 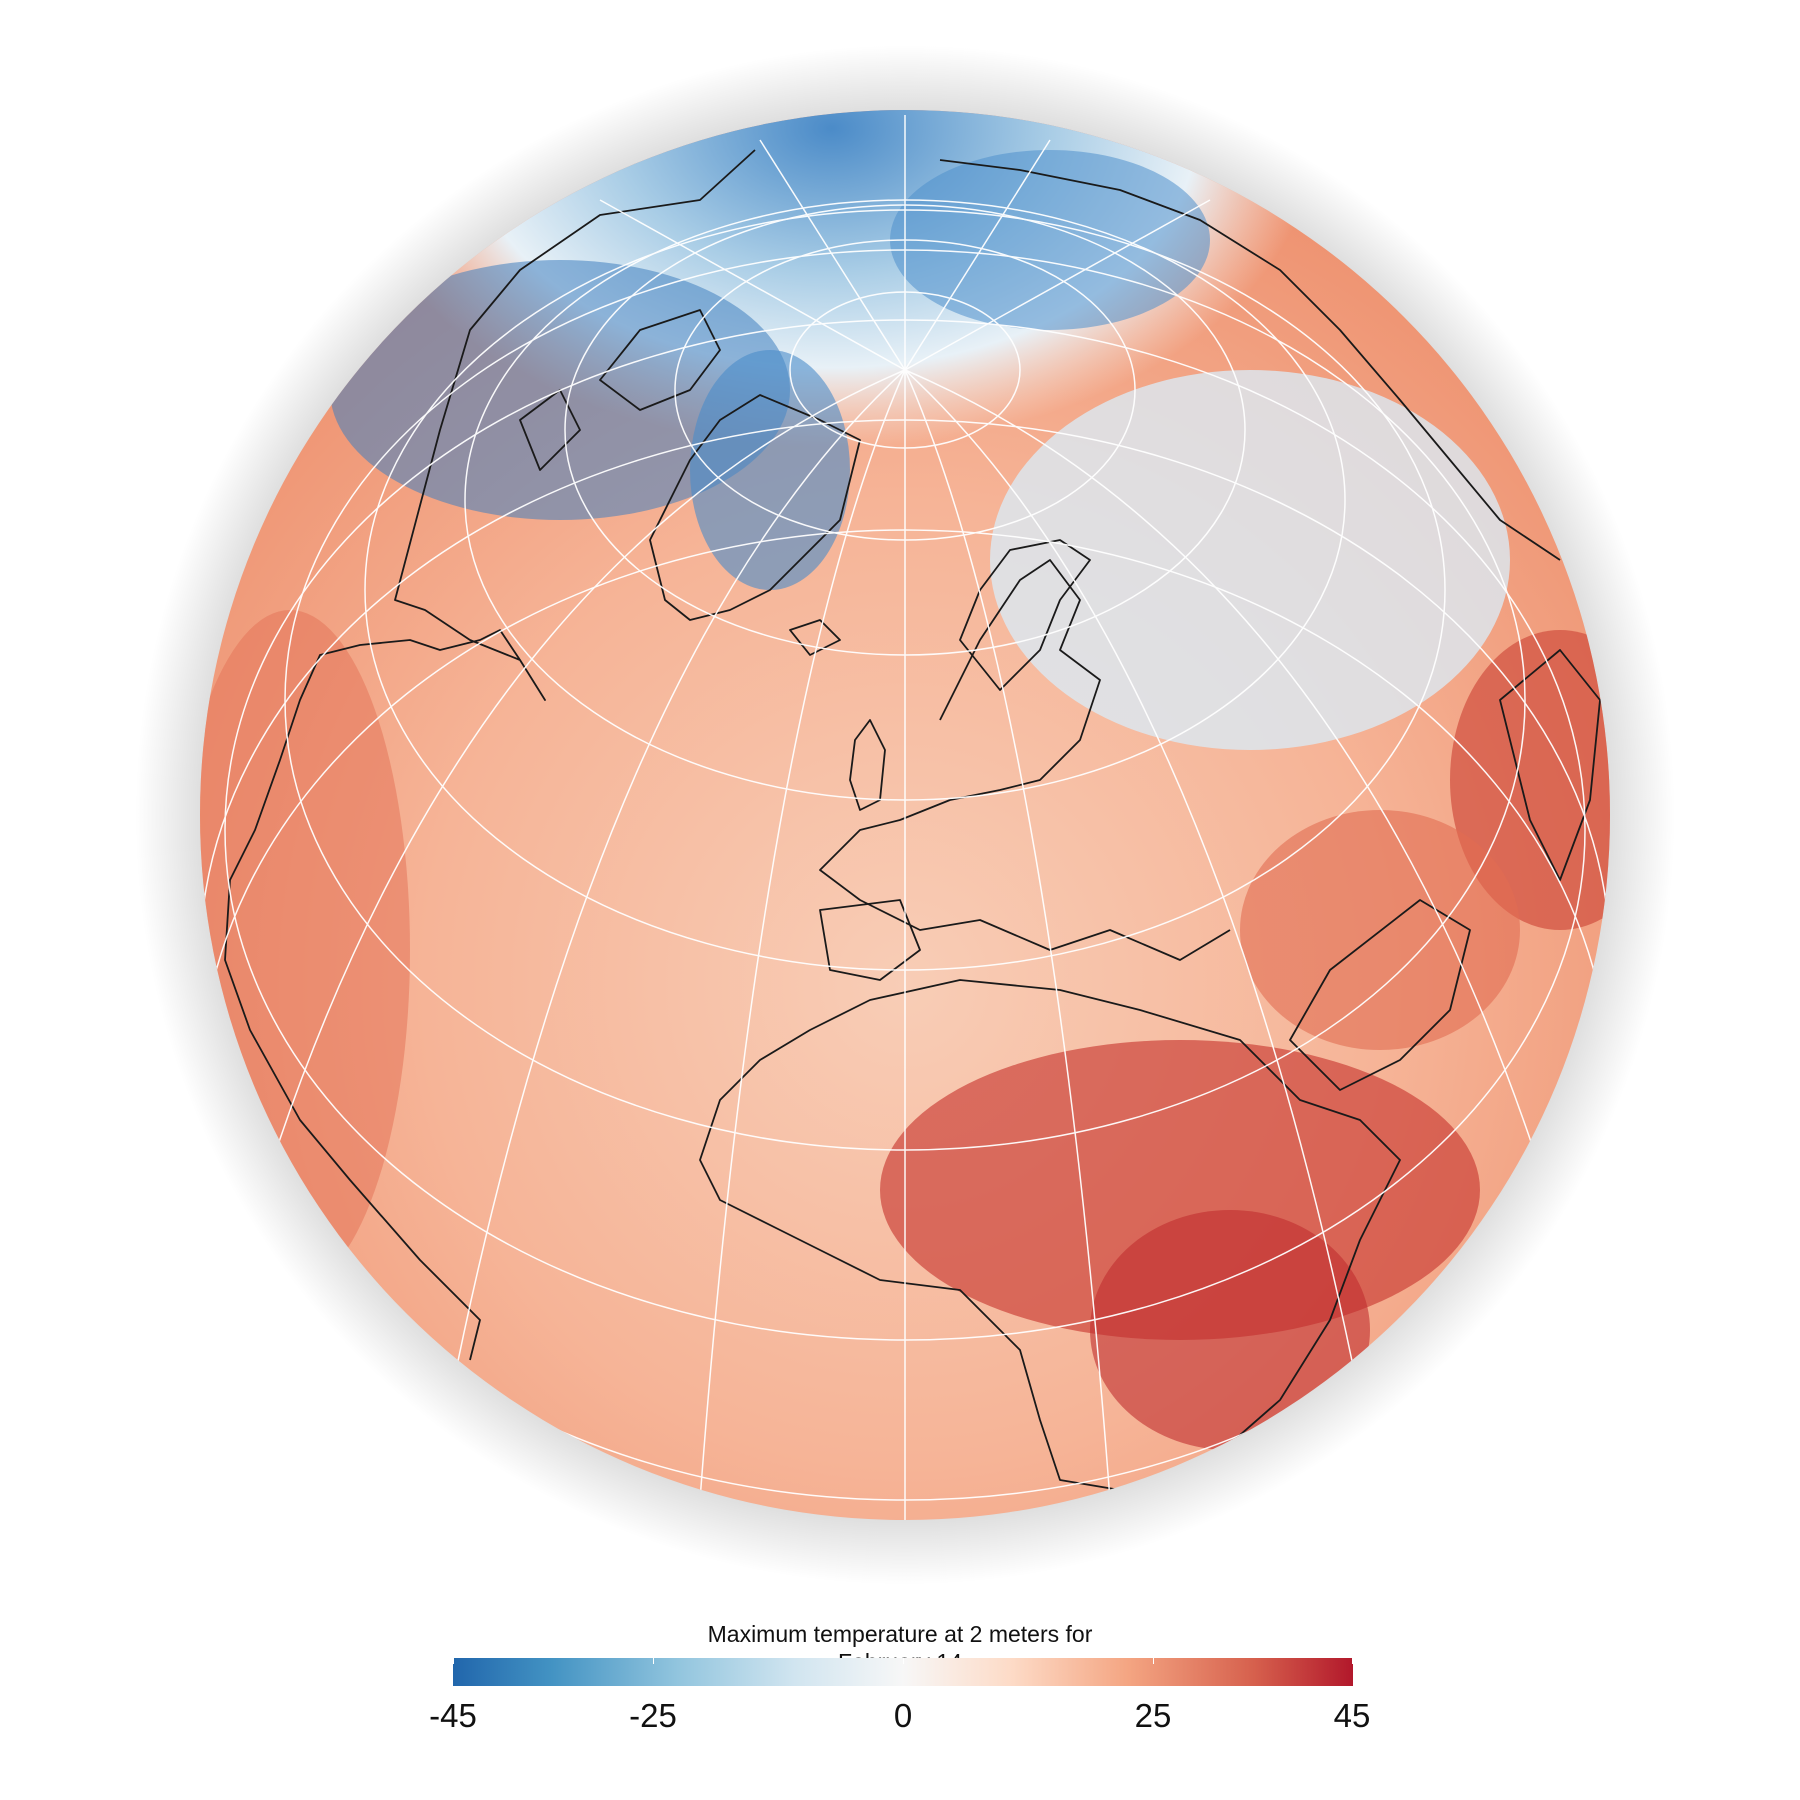 I want to click on meridian-w40, so click(x=677, y=885).